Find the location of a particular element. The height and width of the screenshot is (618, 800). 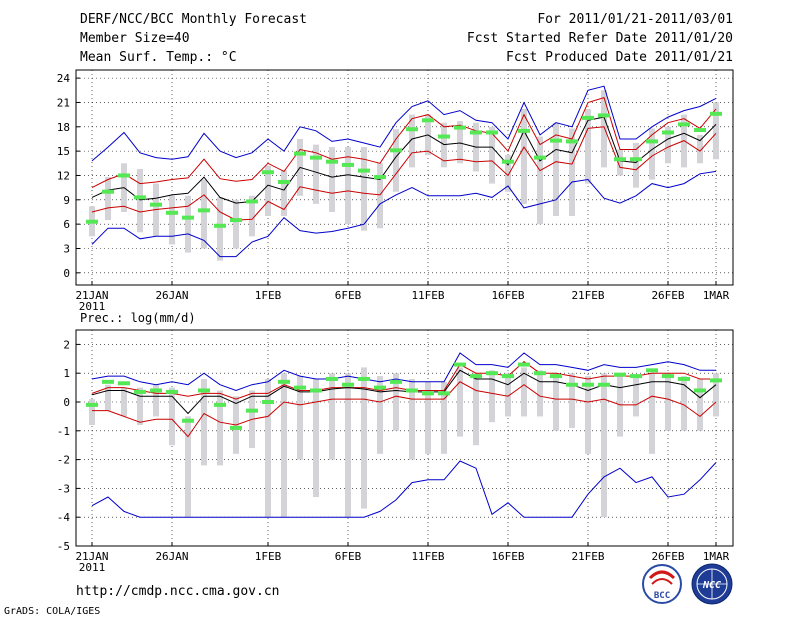

envelope-max-line is located at coordinates (404, 123).